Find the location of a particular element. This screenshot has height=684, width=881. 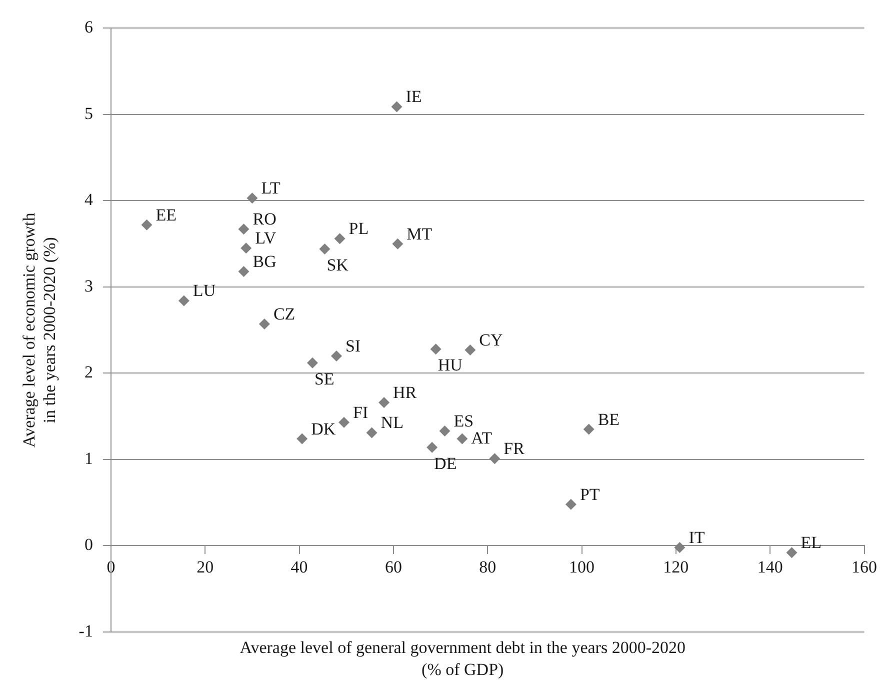

y-tick-label: 2 is located at coordinates (88, 372).